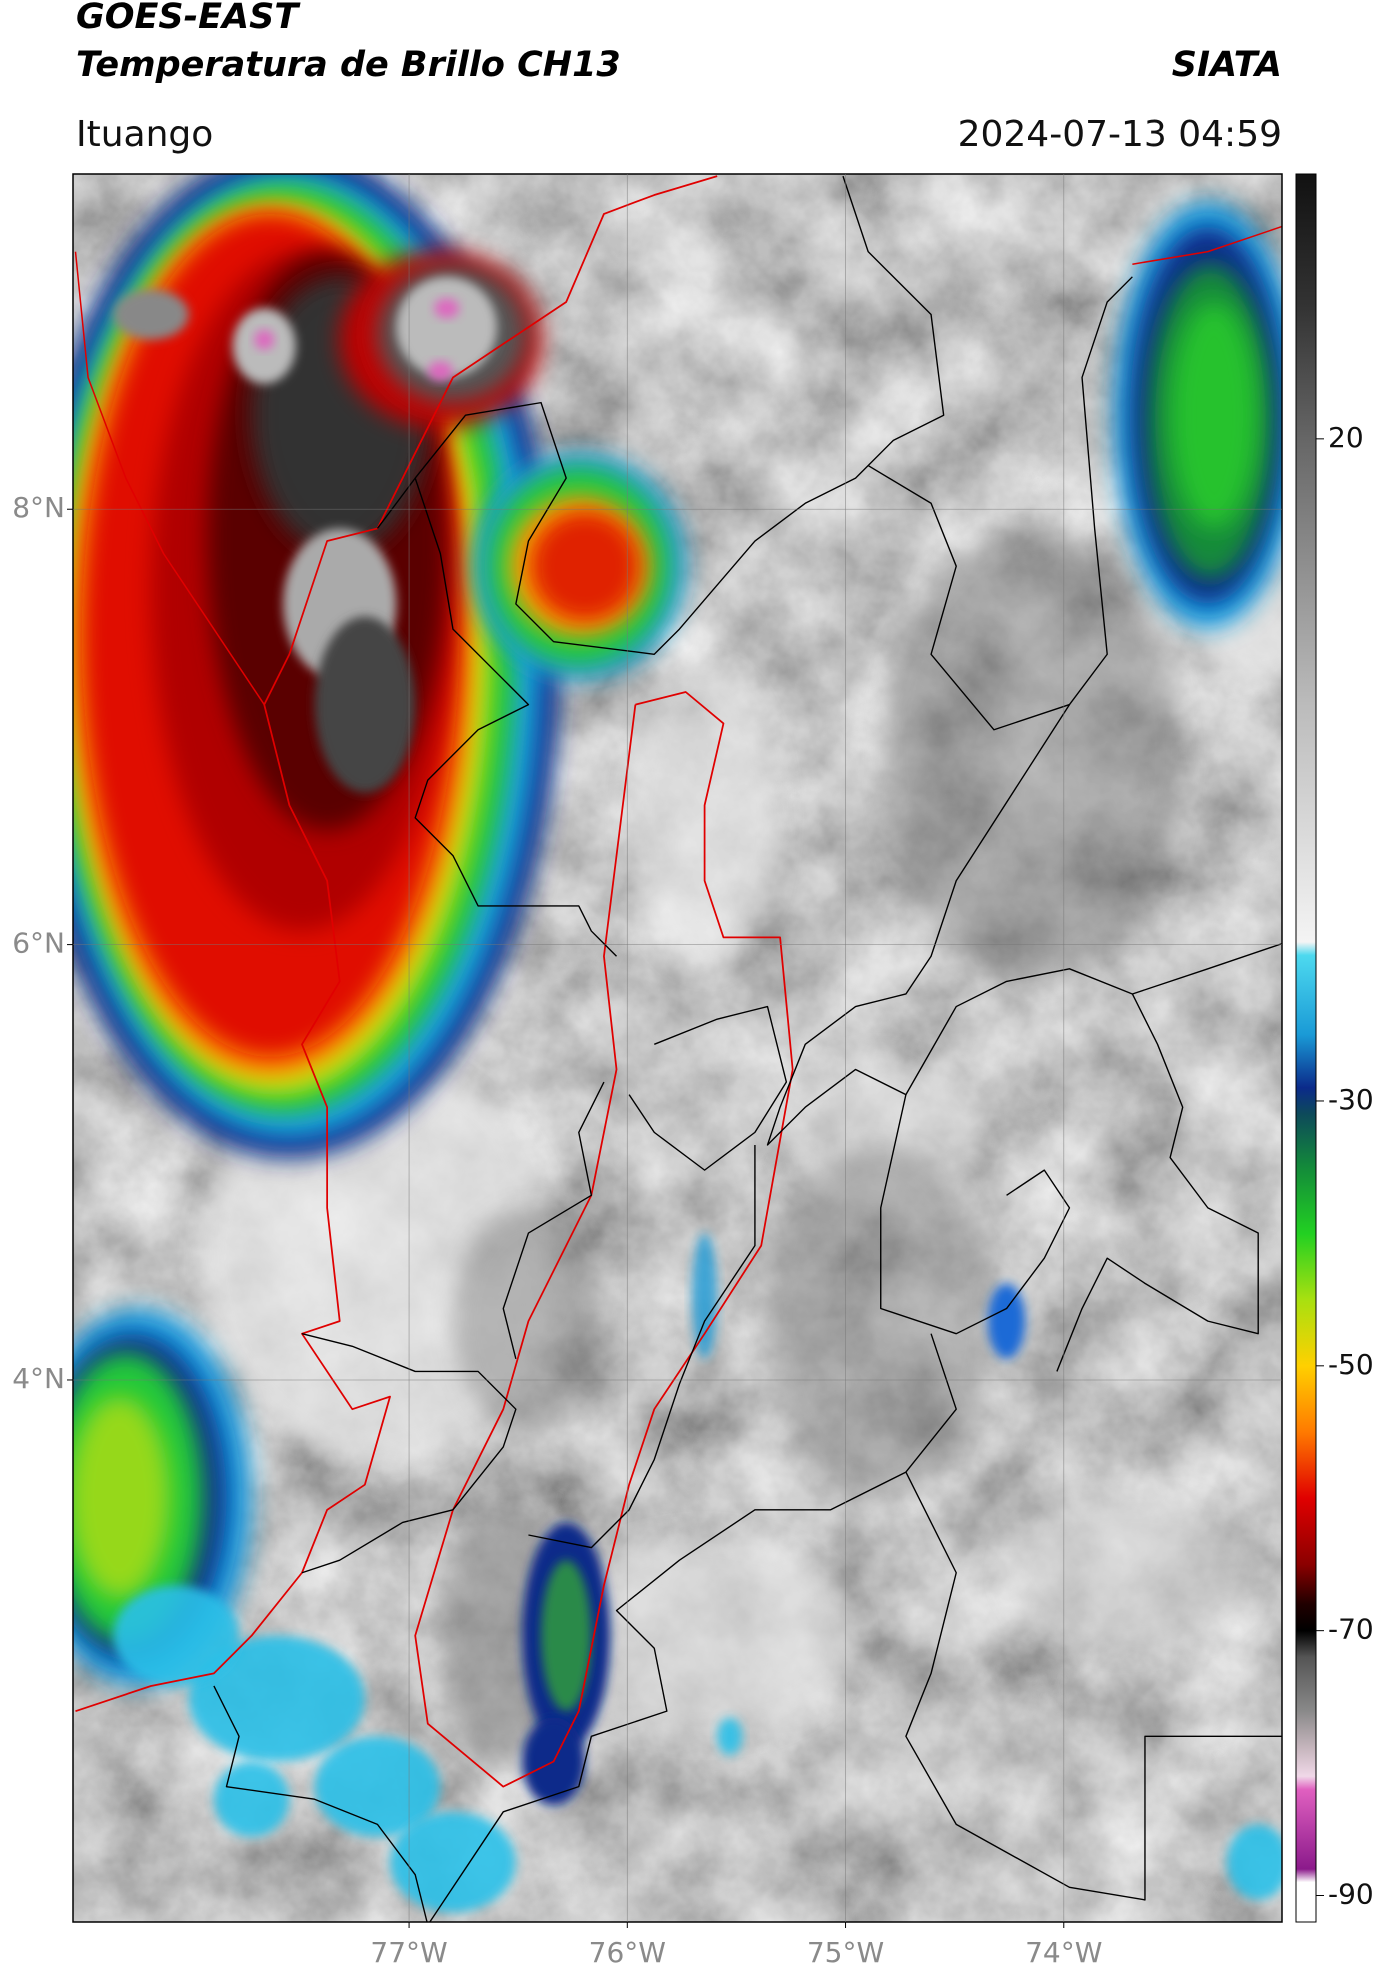  Describe the element at coordinates (845, 1952) in the screenshot. I see `x-tick-label: 75°W` at that location.